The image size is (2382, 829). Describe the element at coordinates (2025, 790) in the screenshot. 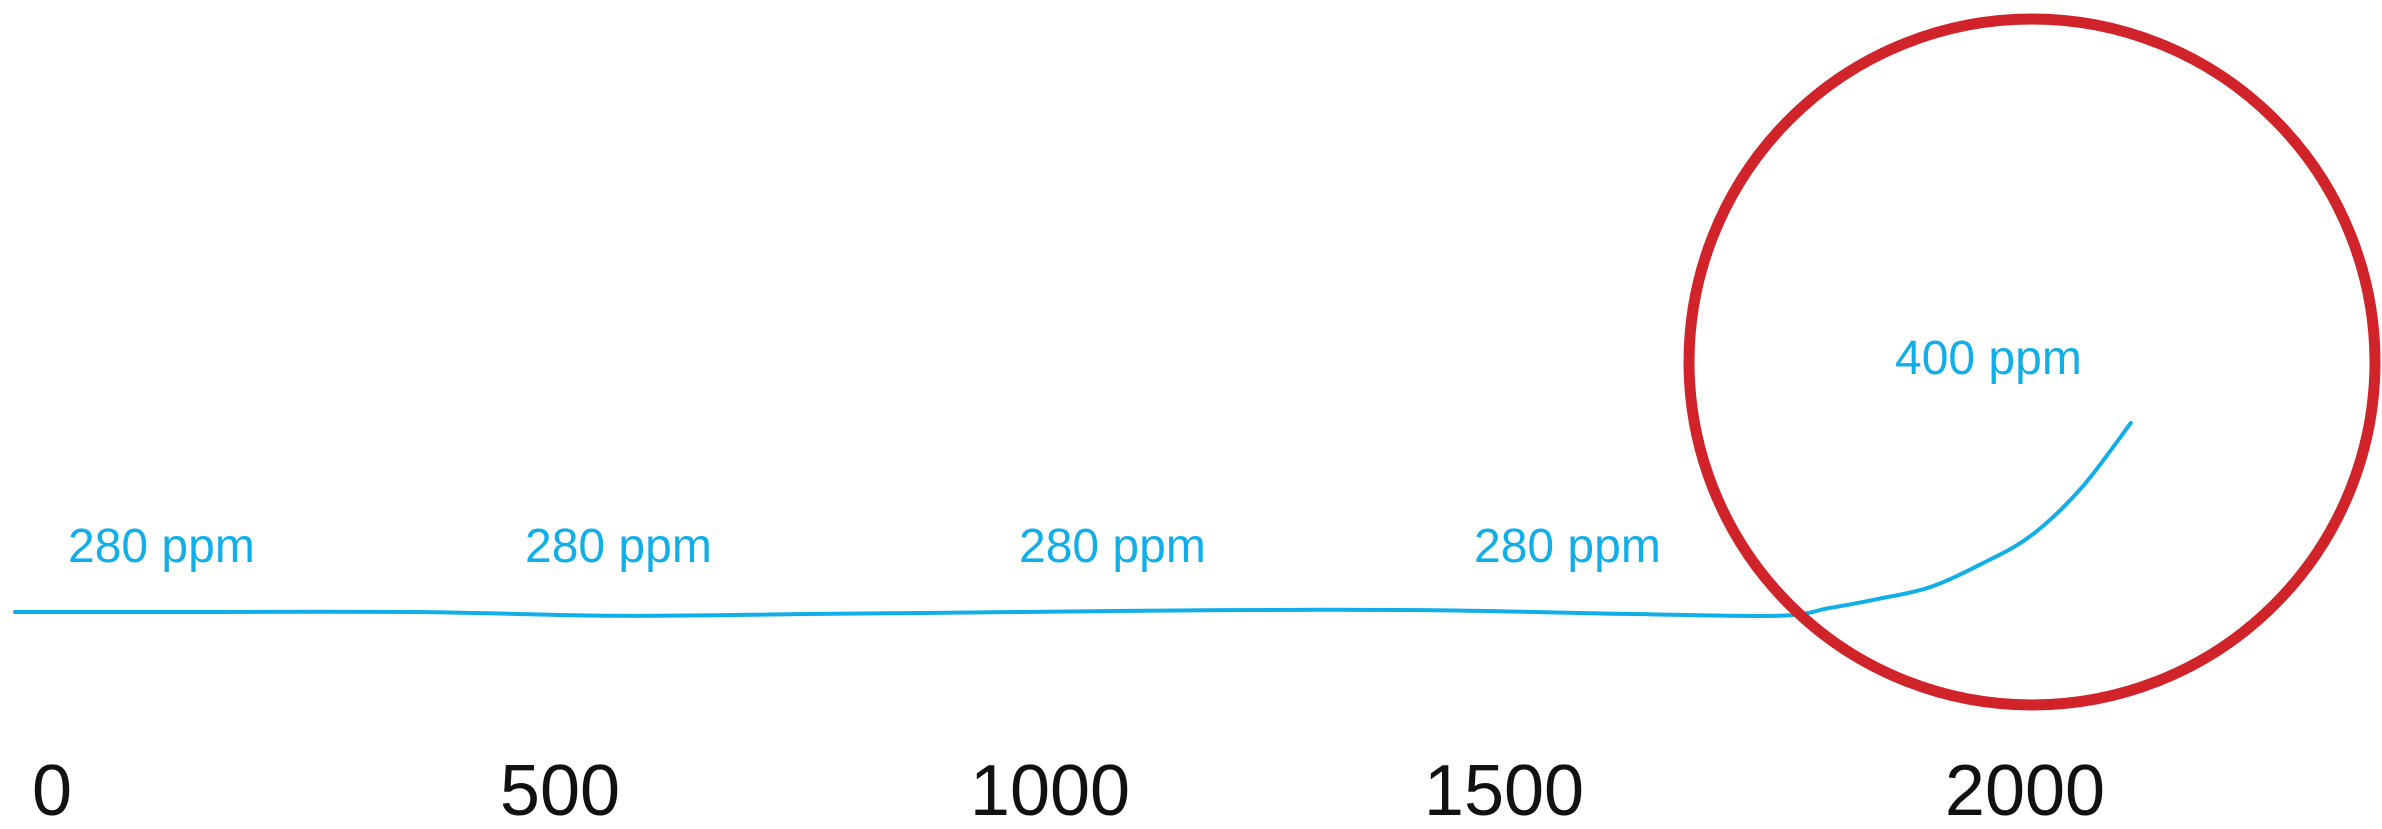

I see `x-tick-label: 2000` at that location.